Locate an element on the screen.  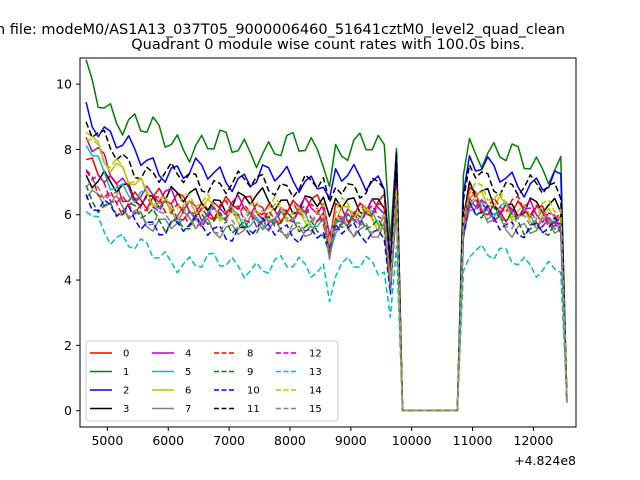
x-tick-label: 6000 is located at coordinates (168, 440).